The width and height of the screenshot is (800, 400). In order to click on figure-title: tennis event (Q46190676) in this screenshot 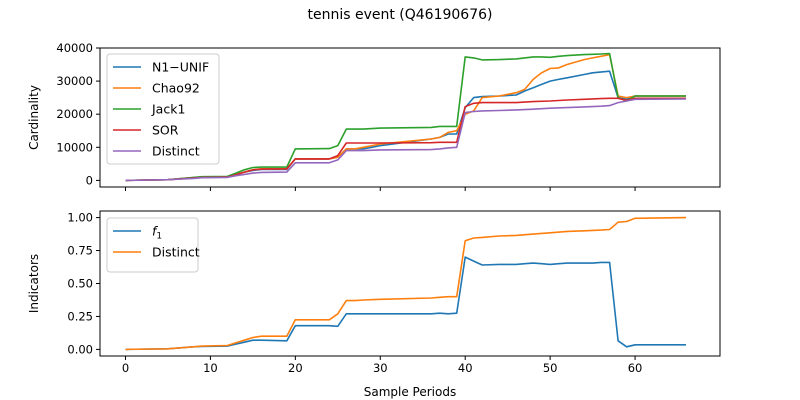, I will do `click(399, 15)`.